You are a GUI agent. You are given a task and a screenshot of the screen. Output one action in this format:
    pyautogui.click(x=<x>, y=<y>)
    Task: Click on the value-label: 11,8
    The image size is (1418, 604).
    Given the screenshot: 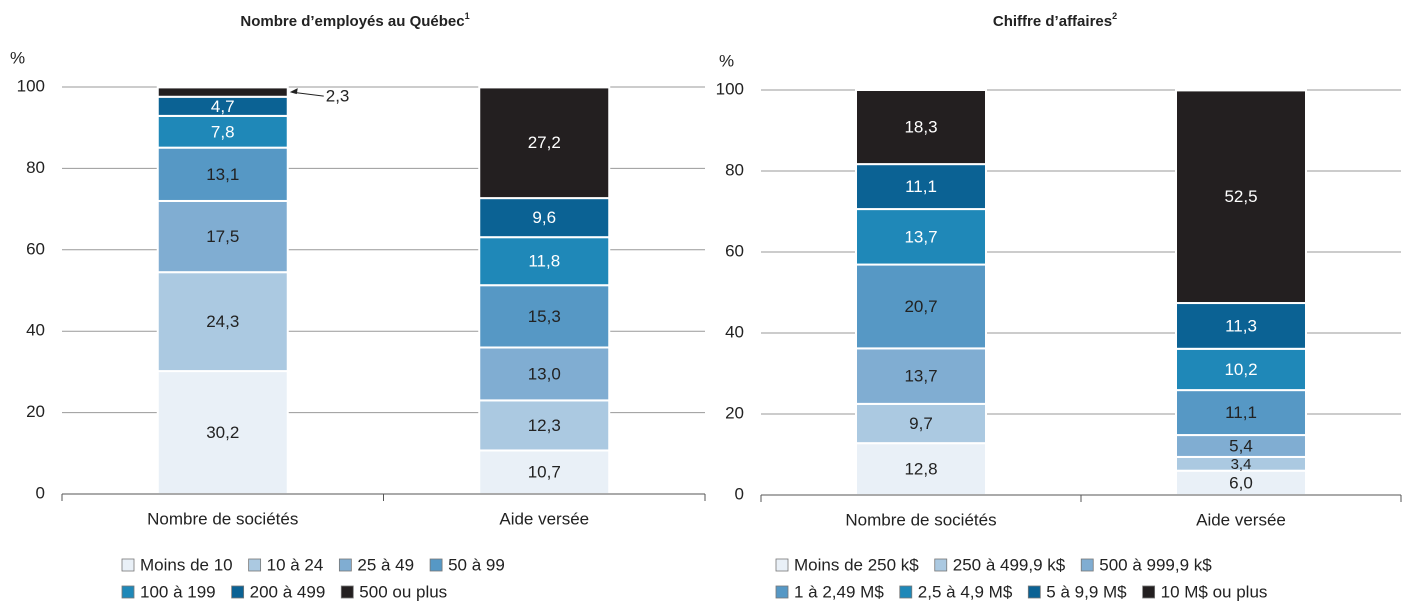 What is the action you would take?
    pyautogui.click(x=544, y=261)
    